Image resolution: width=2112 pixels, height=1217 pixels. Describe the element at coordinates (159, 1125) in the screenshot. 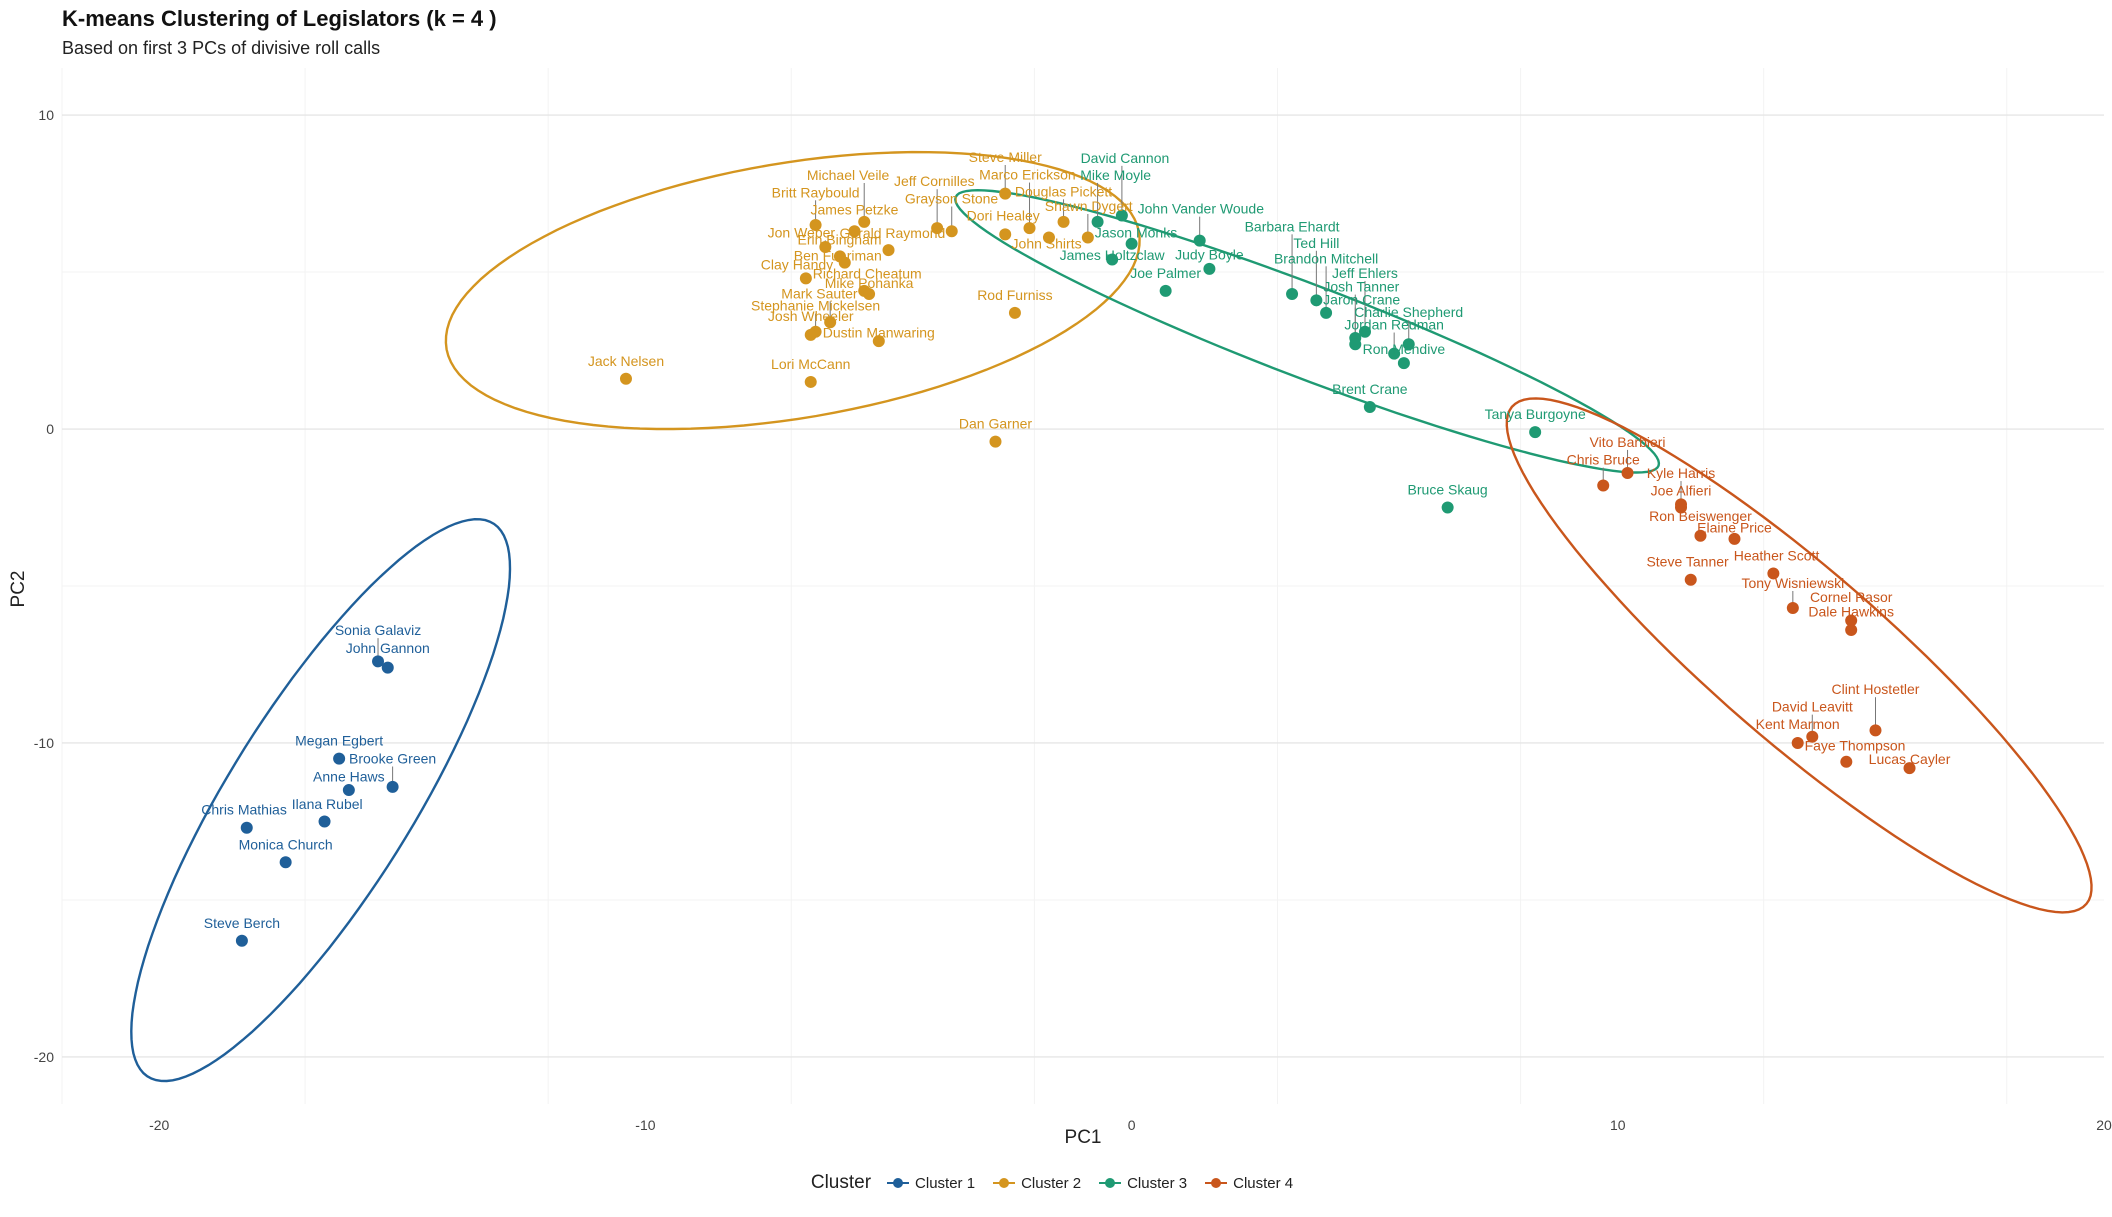

I see `x-tick-label: -20` at that location.